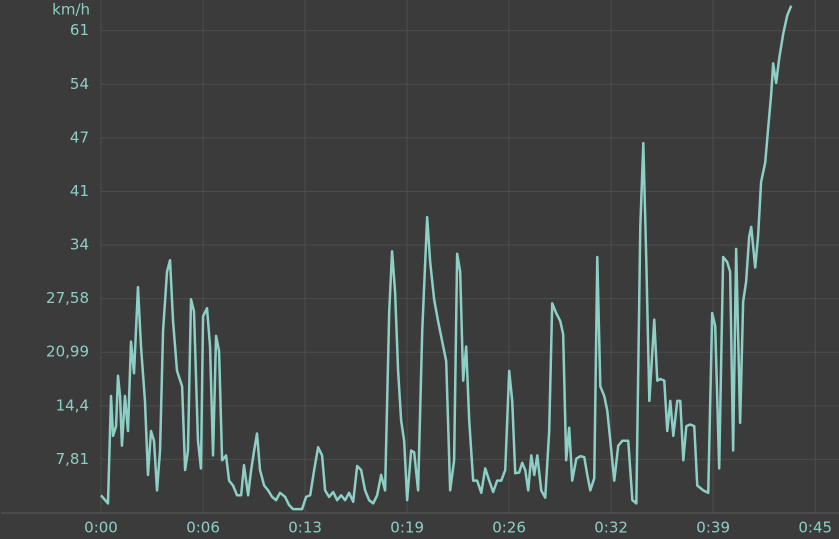  I want to click on x-tick-label: 0:26, so click(509, 528).